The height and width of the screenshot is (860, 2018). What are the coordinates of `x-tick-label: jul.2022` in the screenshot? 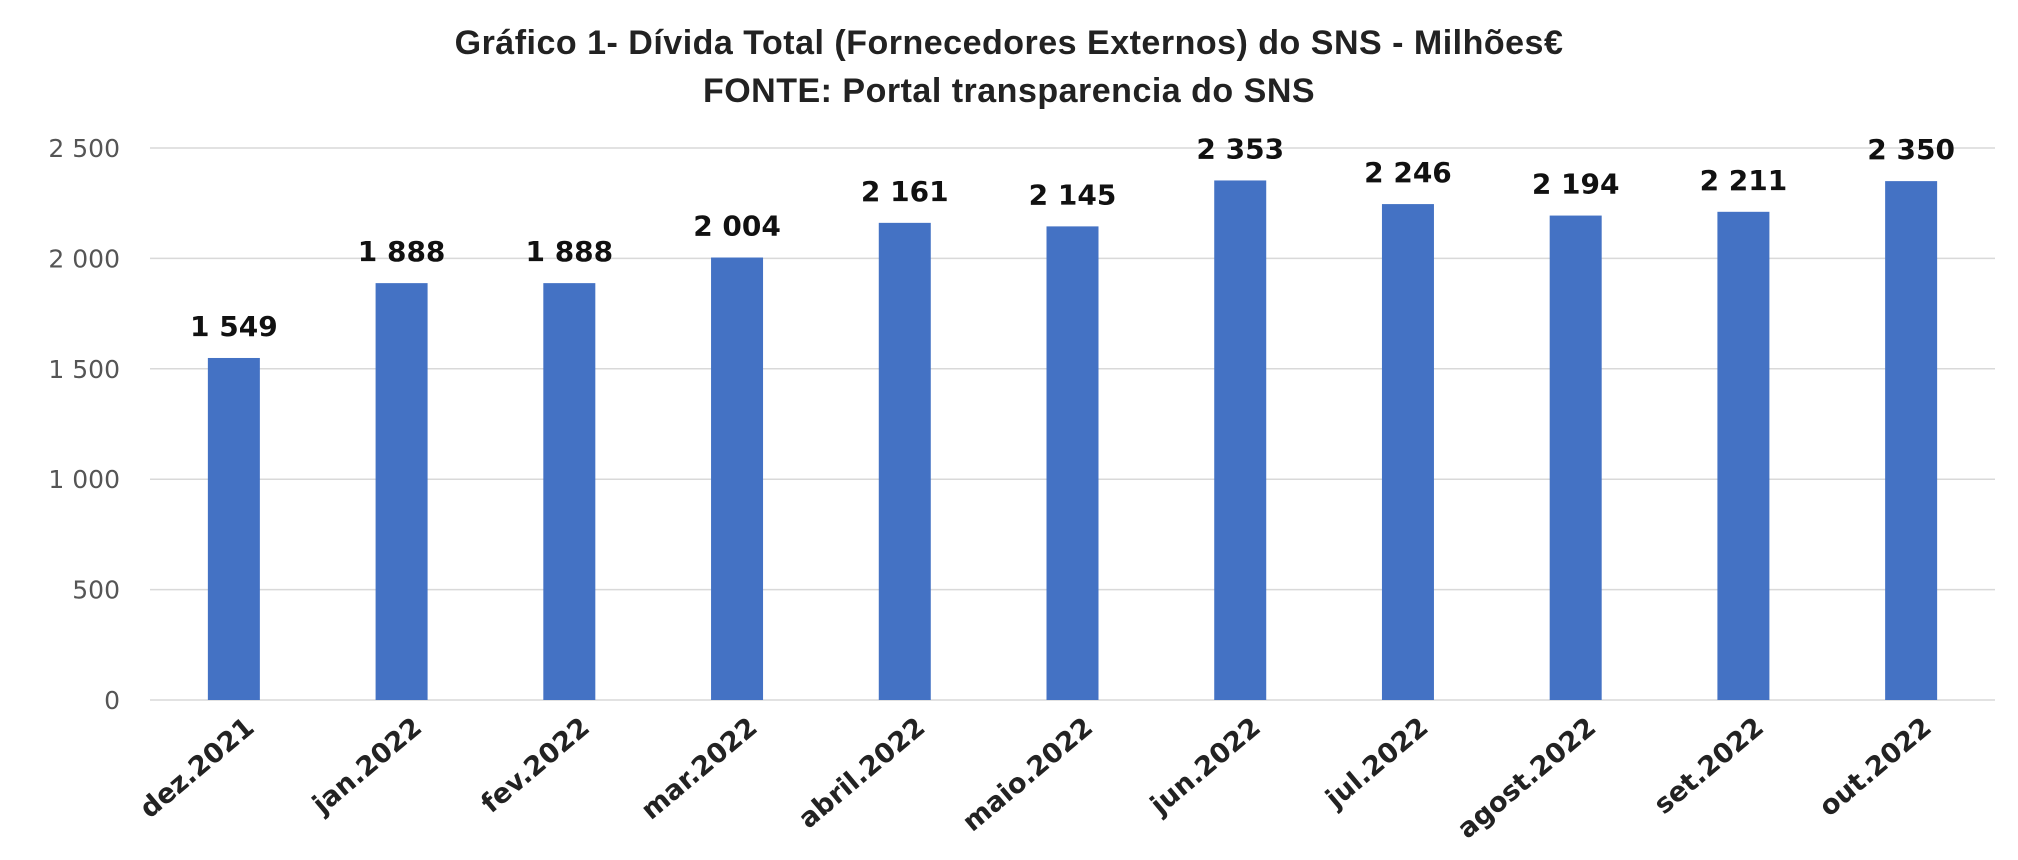 It's located at (1376, 764).